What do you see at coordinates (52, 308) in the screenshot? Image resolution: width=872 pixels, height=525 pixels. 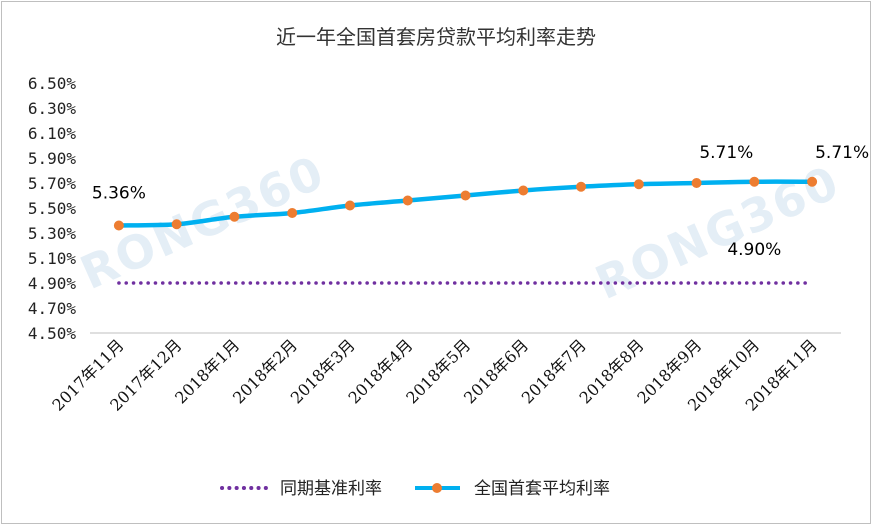 I see `y-tick-label: 4.70%` at bounding box center [52, 308].